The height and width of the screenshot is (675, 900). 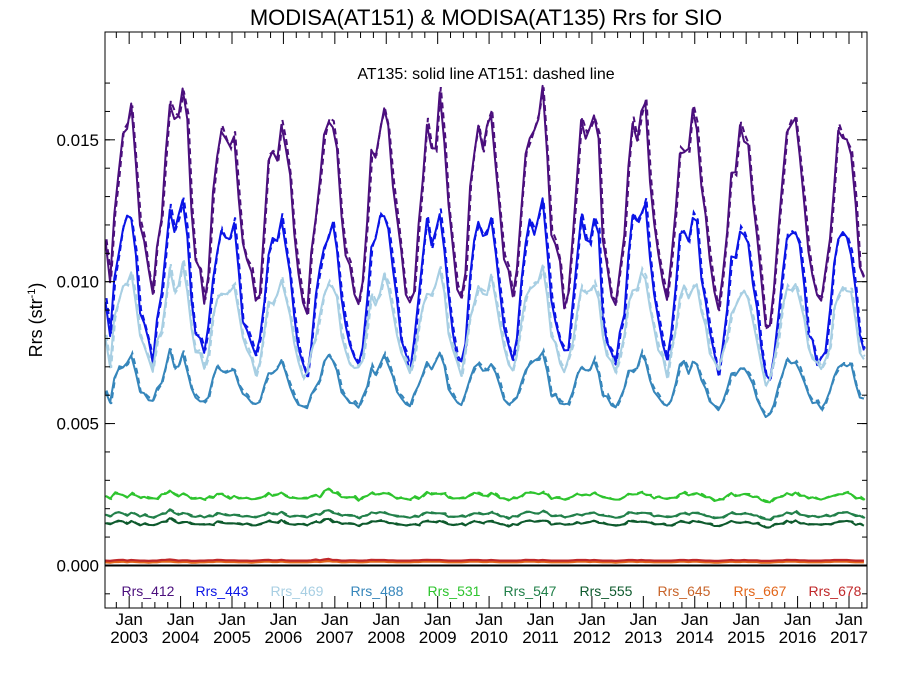 I want to click on legend-item-rrs-412: Rrs_412, so click(x=148, y=591).